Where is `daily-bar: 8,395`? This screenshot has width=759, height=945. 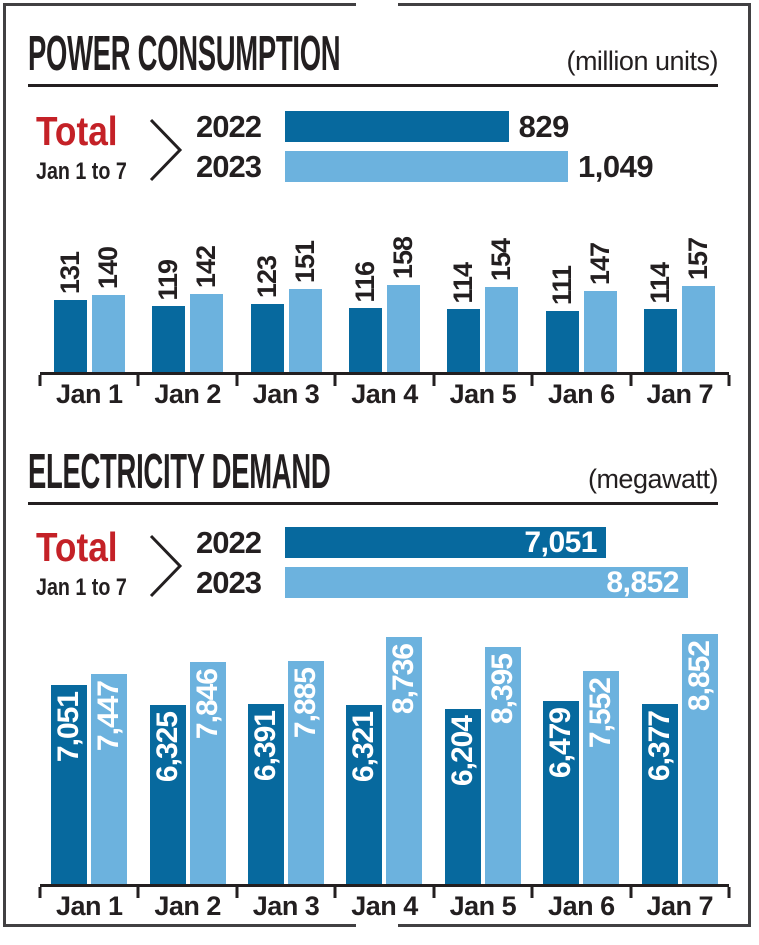
daily-bar: 8,395 is located at coordinates (502, 765).